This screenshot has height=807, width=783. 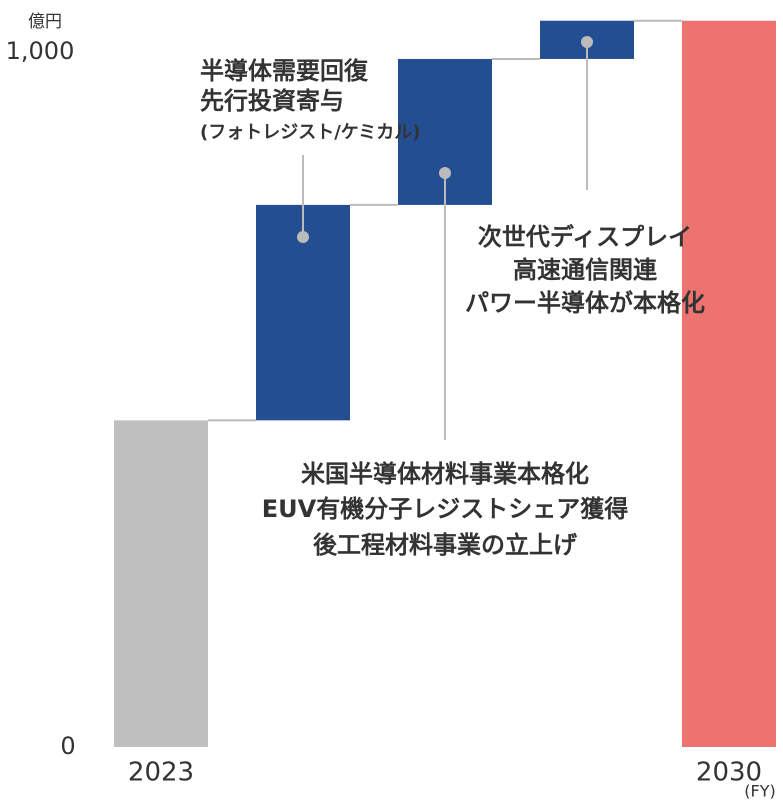 What do you see at coordinates (445, 474) in the screenshot?
I see `annotation-text: 米国半導体材料事業本格化` at bounding box center [445, 474].